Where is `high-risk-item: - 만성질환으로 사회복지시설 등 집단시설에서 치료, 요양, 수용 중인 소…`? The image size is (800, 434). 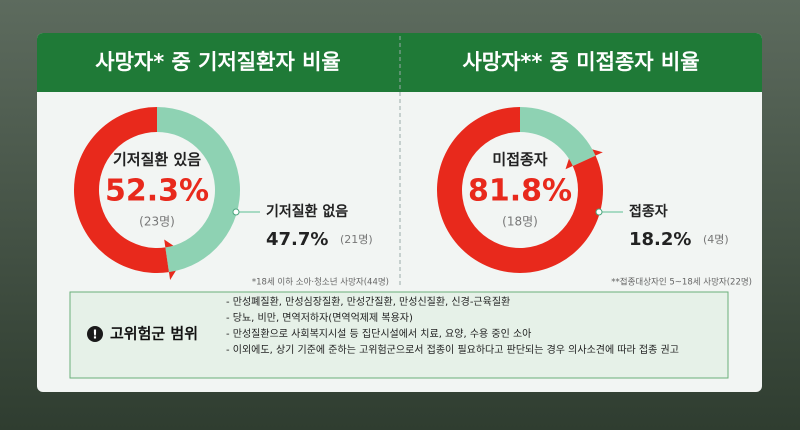
high-risk-item: - 만성질환으로 사회복지시설 등 집단시설에서 치료, 요양, 수용 중인 소… is located at coordinates (378, 334).